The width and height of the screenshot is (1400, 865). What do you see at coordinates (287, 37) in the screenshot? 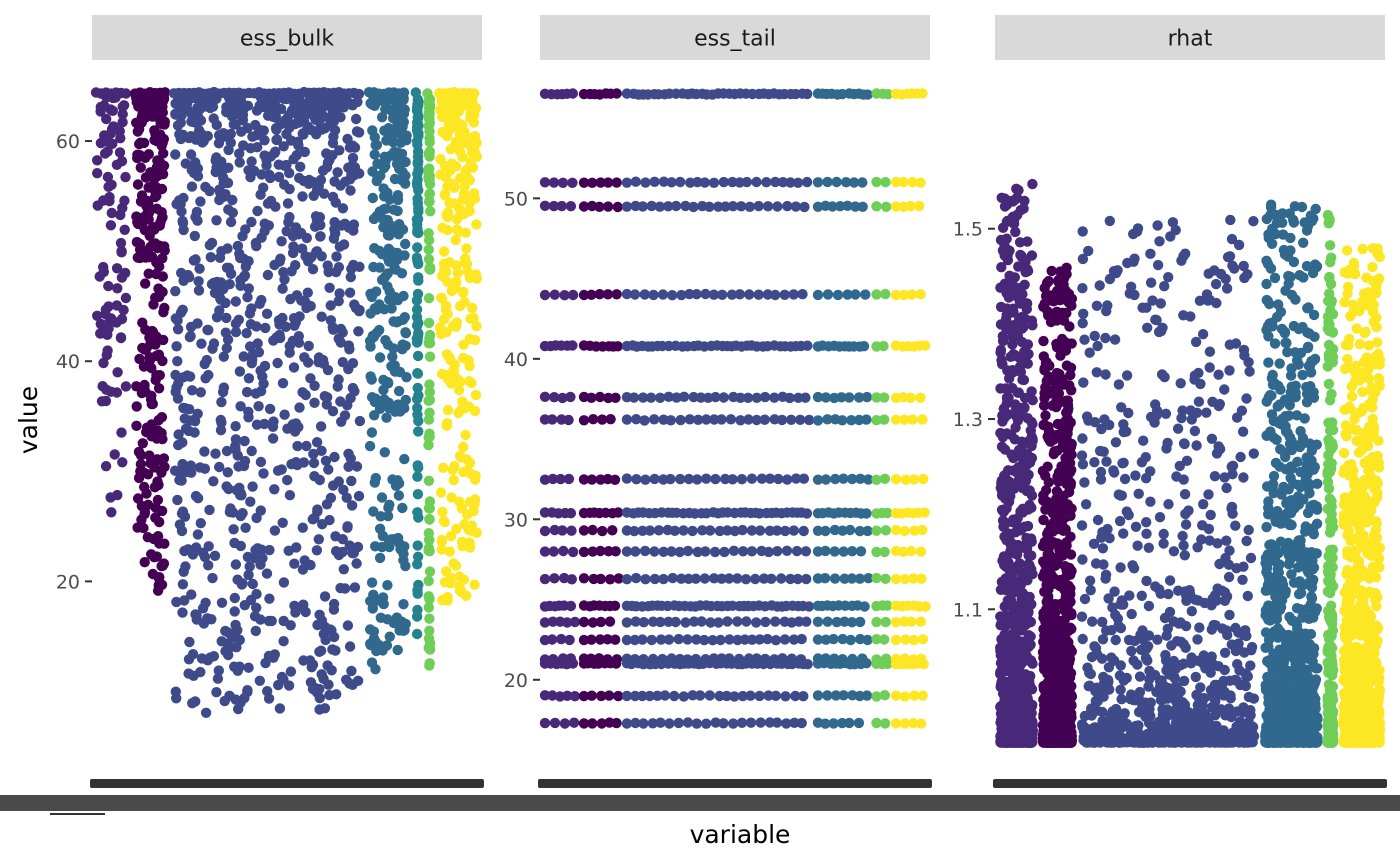
I see `strip-ess_bulk` at bounding box center [287, 37].